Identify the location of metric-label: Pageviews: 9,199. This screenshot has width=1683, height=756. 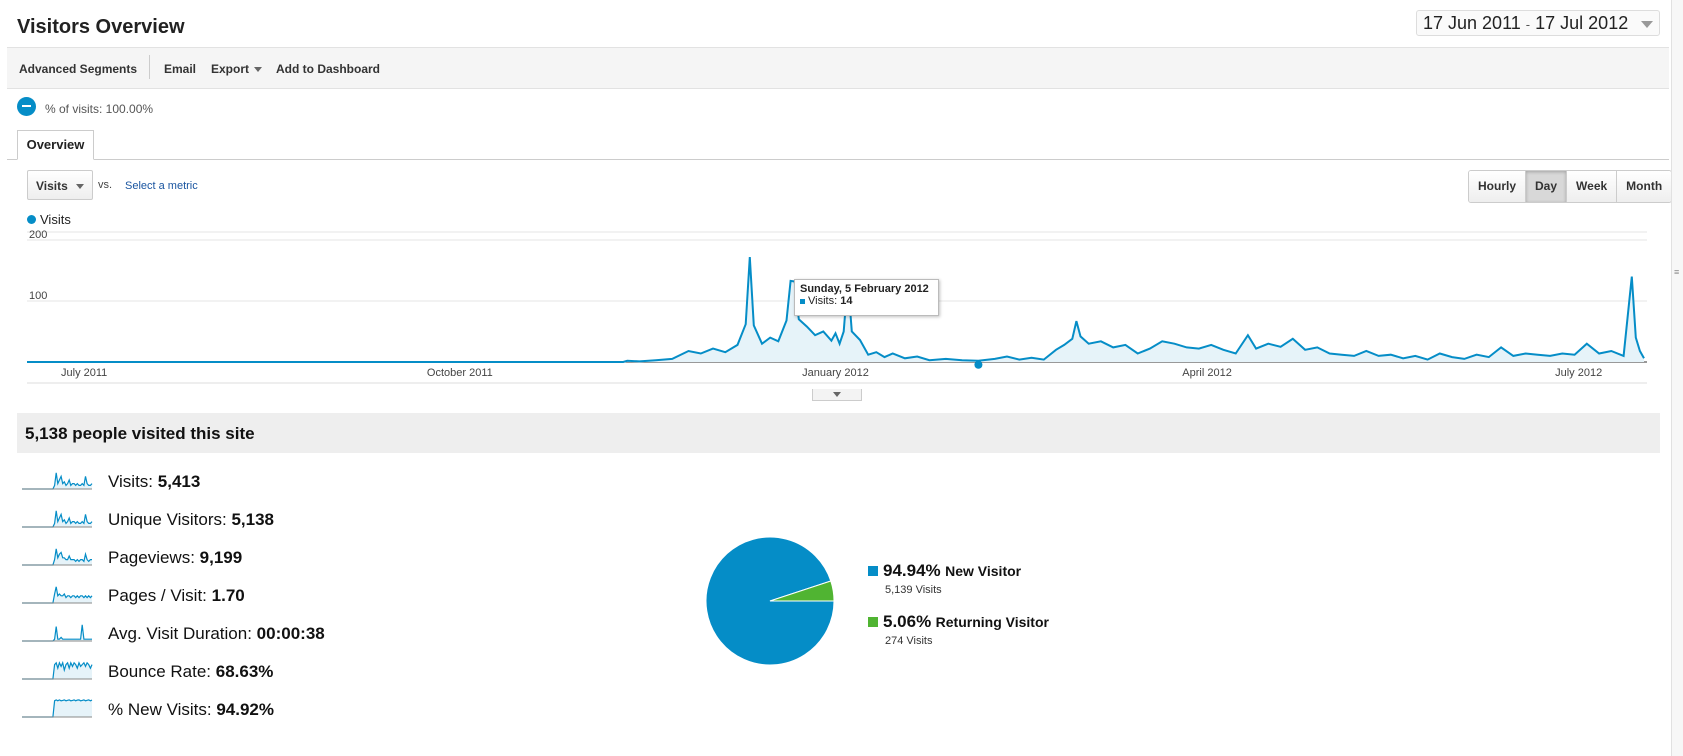
(175, 558).